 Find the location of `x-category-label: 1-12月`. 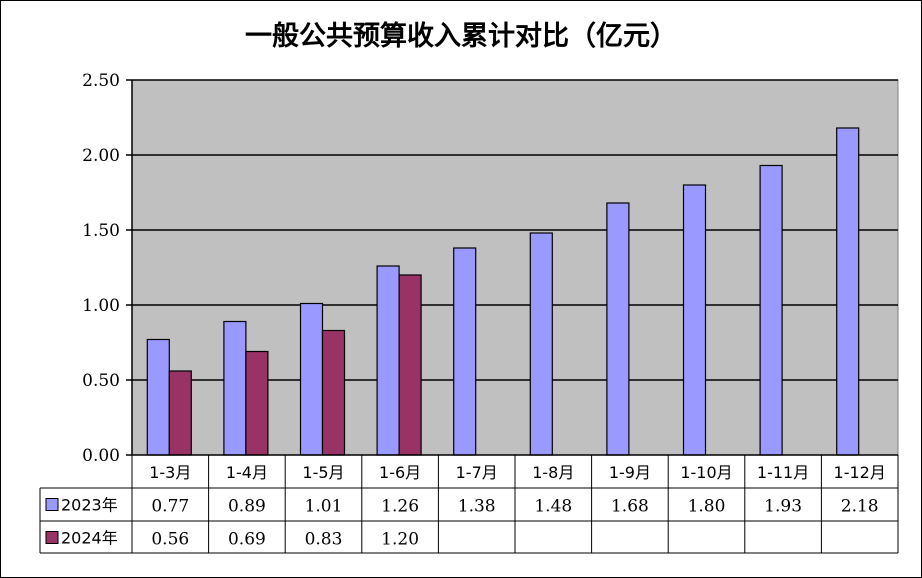

x-category-label: 1-12月 is located at coordinates (860, 472).